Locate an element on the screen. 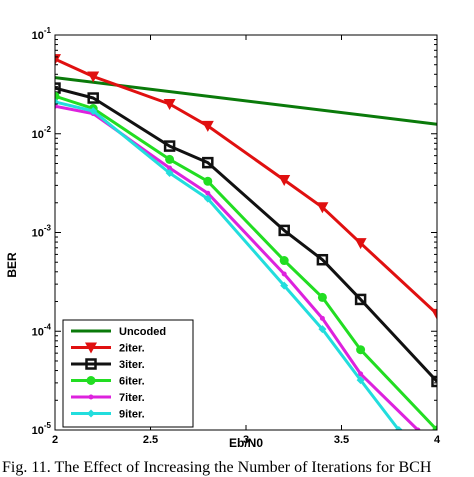 This screenshot has height=477, width=474. legend-box is located at coordinates (128, 373).